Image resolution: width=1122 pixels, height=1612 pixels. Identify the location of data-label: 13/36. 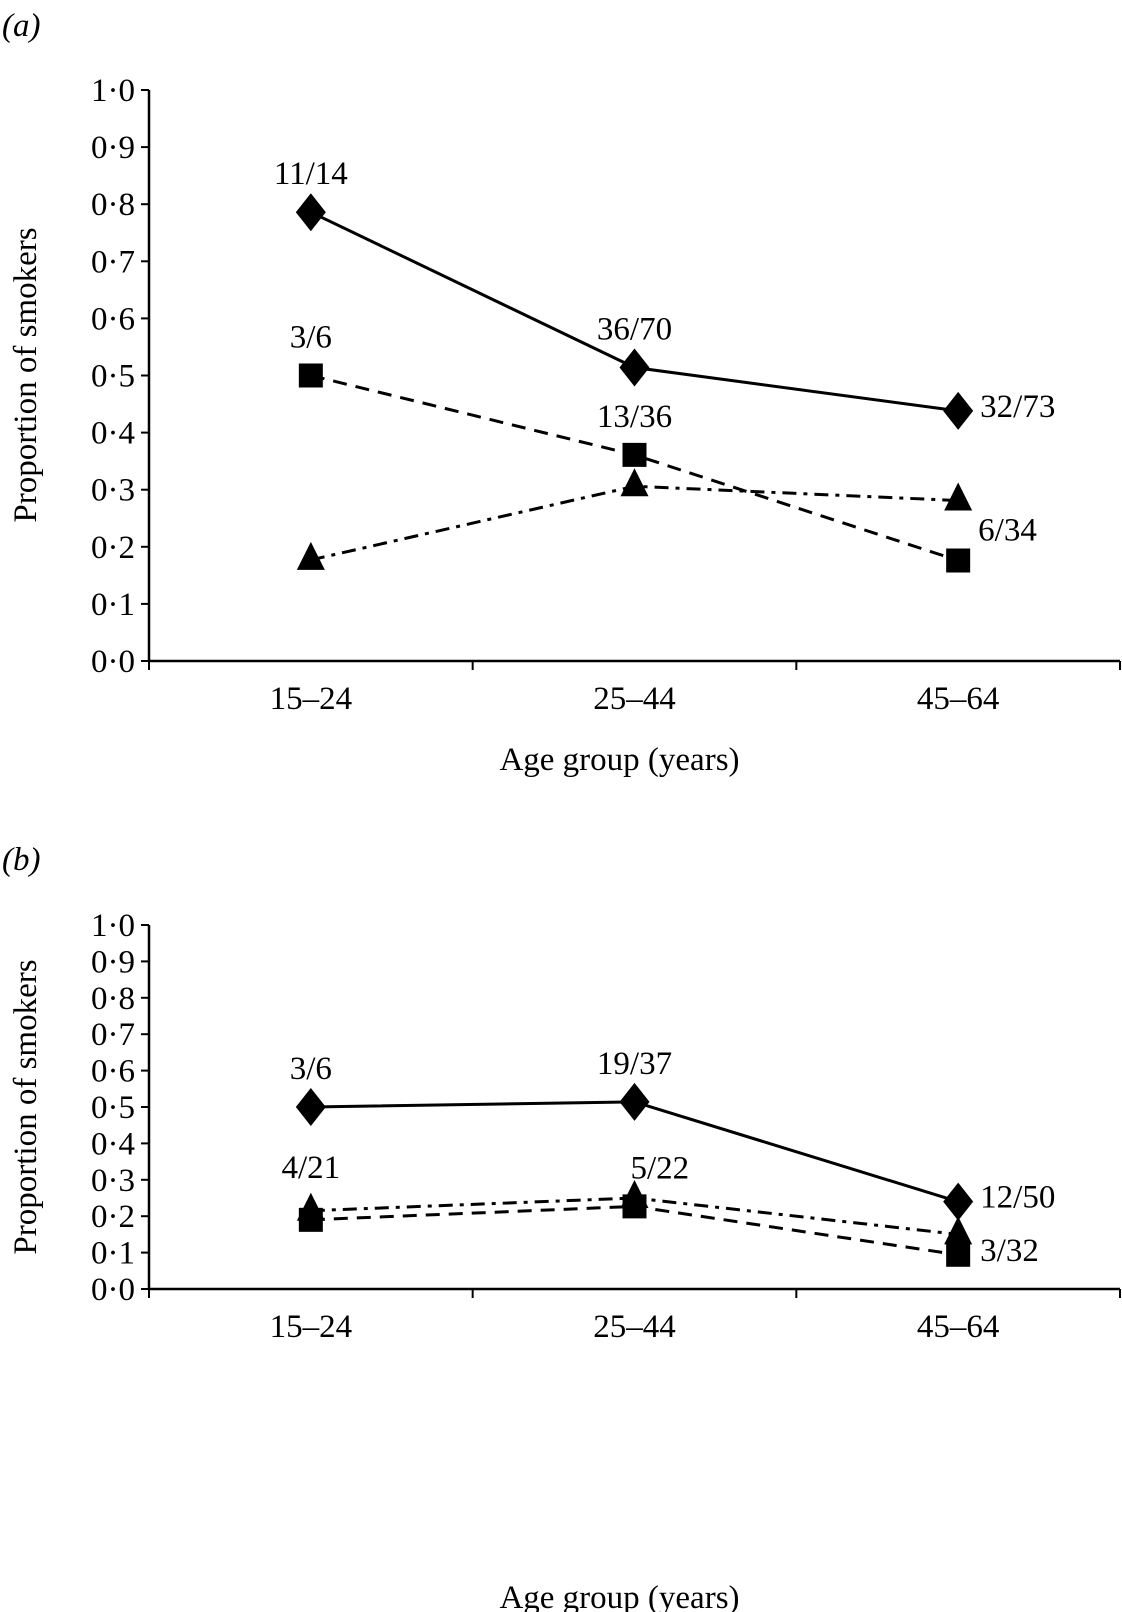
(634, 417).